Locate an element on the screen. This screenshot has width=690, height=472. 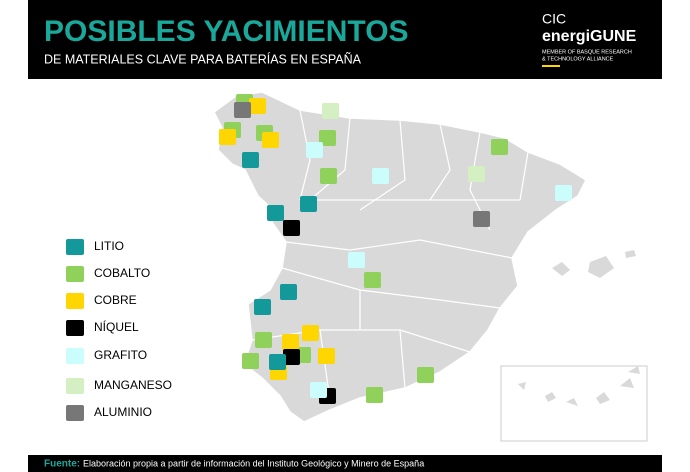
logo-cic: CIC is located at coordinates (554, 19).